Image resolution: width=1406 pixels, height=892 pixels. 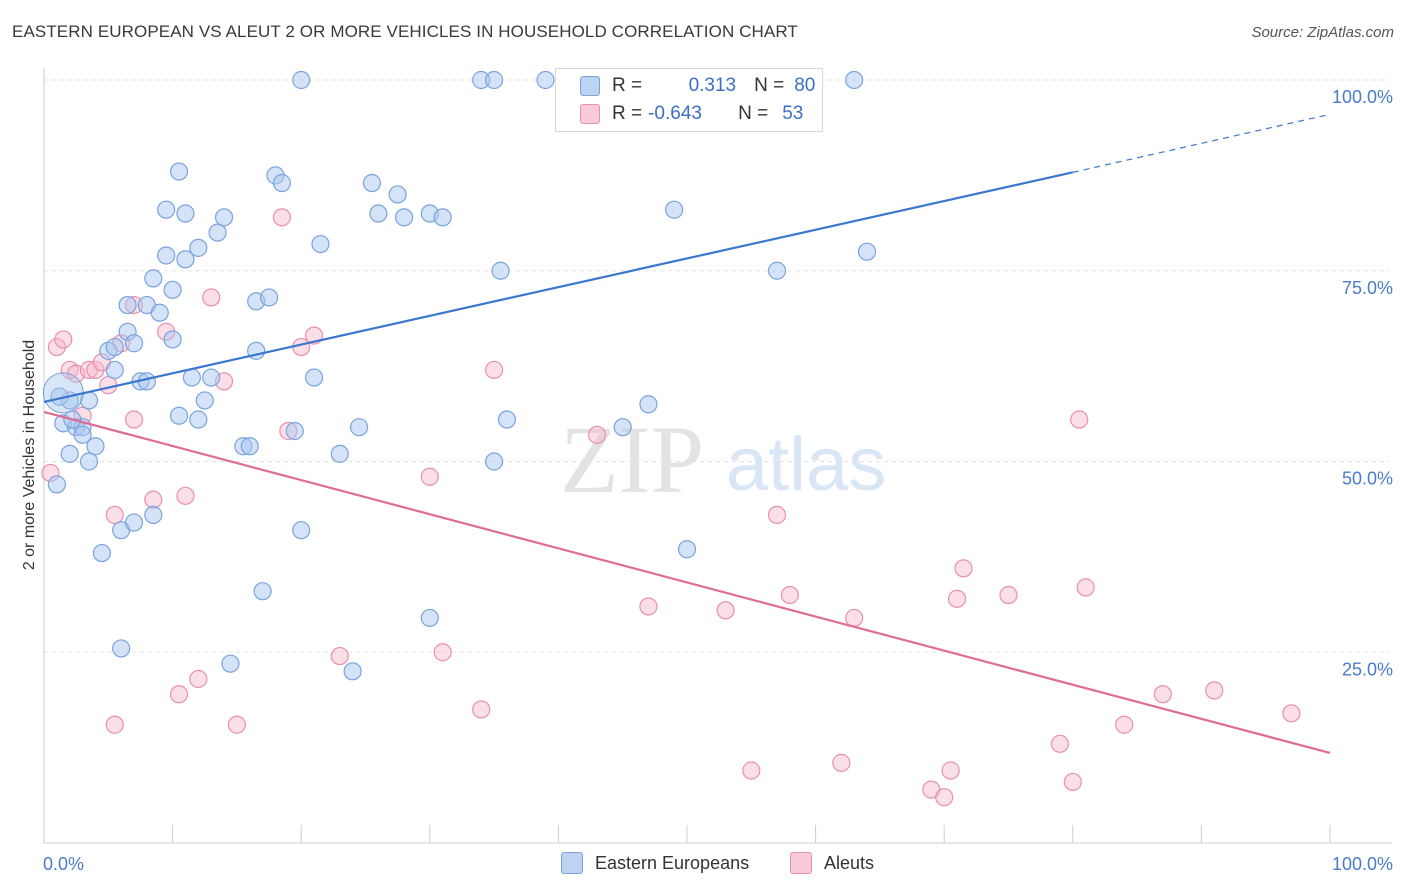 What do you see at coordinates (1367, 288) in the screenshot?
I see `y-tick-label: 75.0%` at bounding box center [1367, 288].